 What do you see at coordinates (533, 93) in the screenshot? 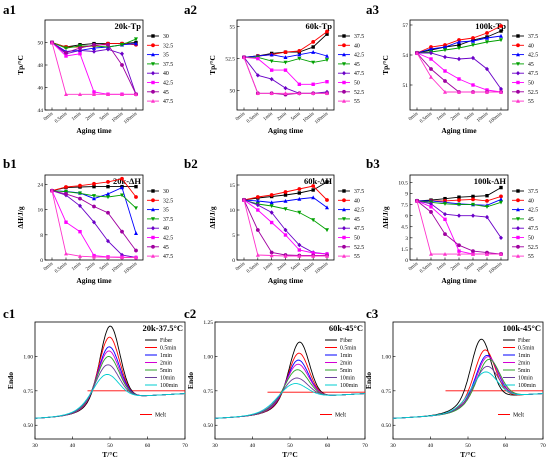
I see `legend-label: 52.5` at bounding box center [533, 93].